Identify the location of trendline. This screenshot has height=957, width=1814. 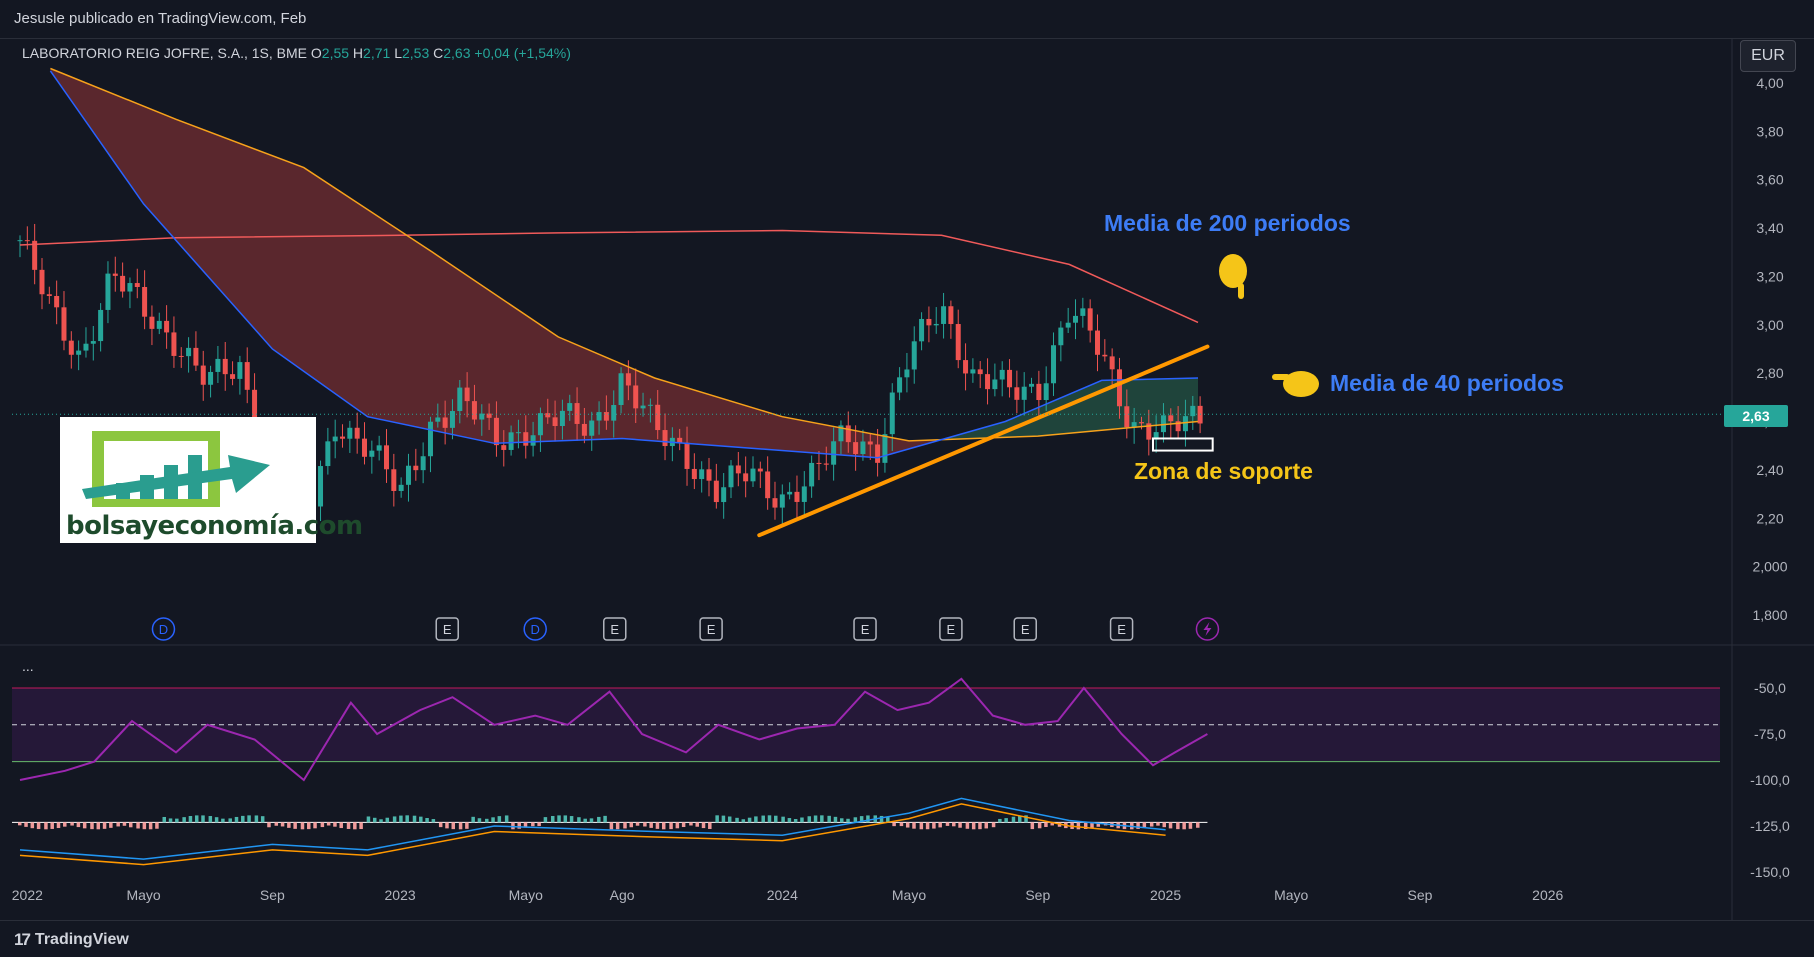
(983, 441).